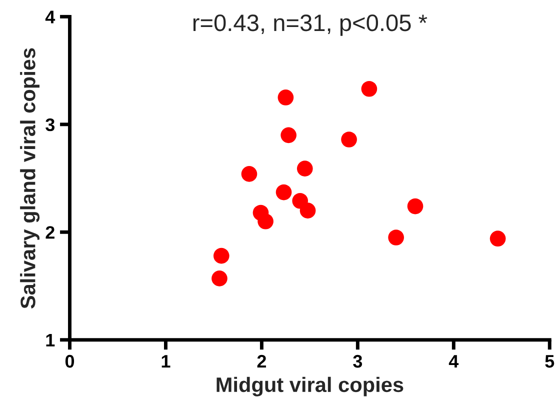 The width and height of the screenshot is (558, 417). What do you see at coordinates (50, 17) in the screenshot?
I see `y-tick-label: 4` at bounding box center [50, 17].